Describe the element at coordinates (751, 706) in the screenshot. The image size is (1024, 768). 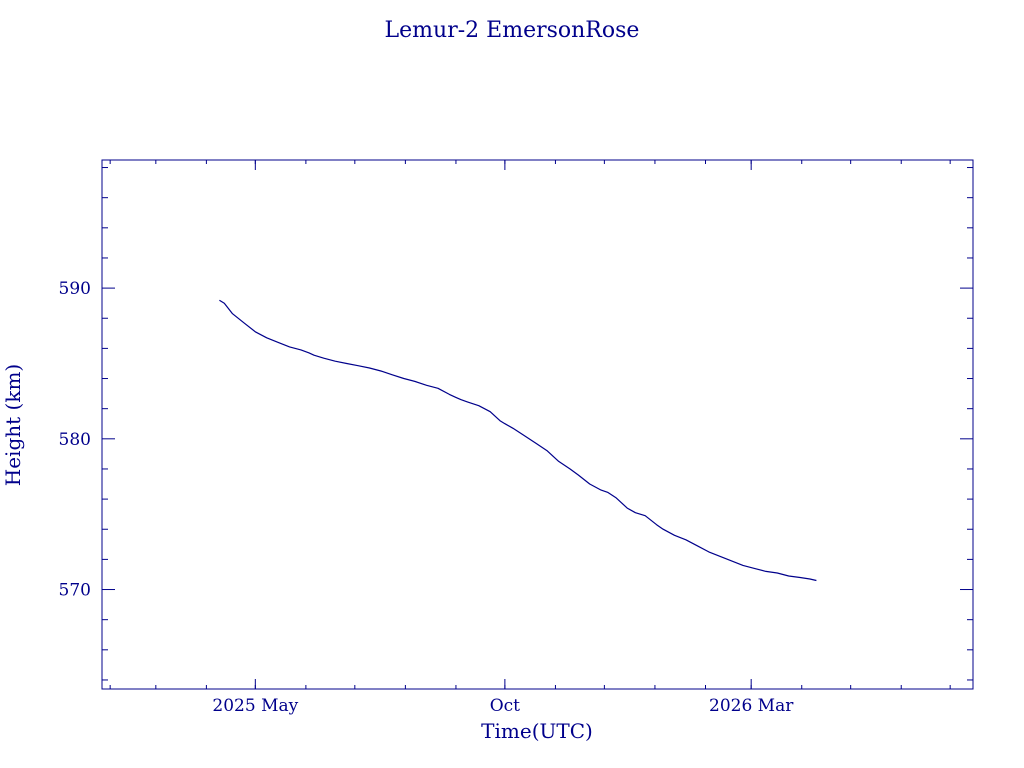
I see `x-tick-label: 2026 Mar` at that location.